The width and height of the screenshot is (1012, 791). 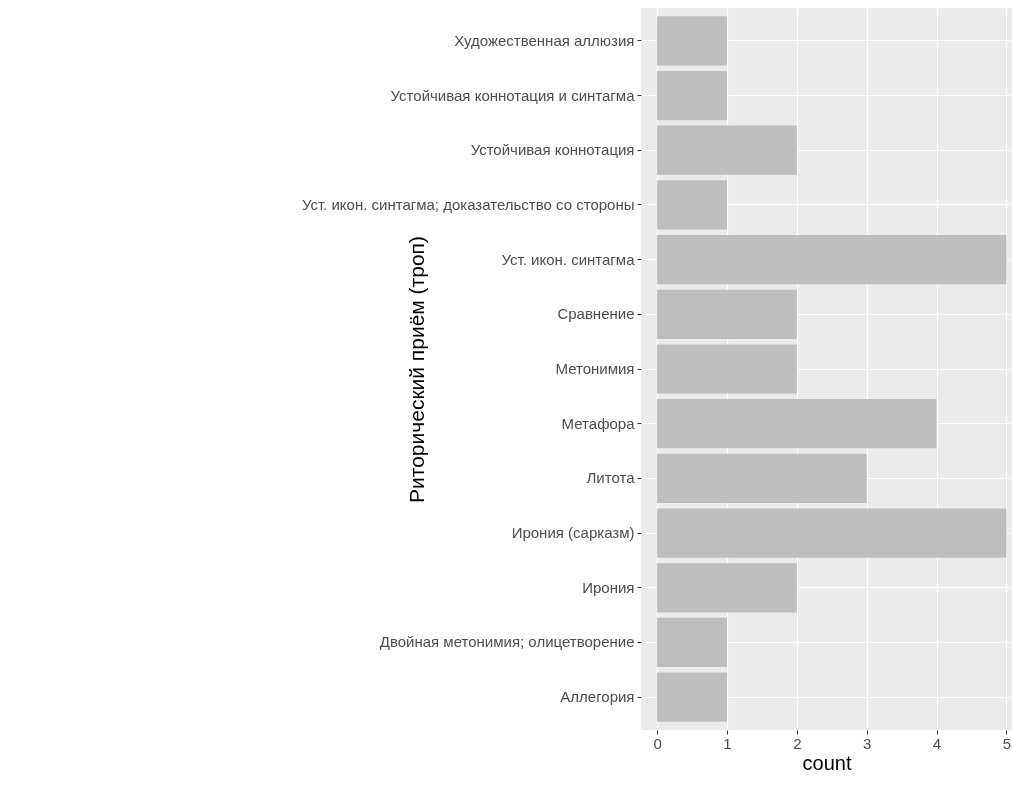 What do you see at coordinates (416, 369) in the screenshot?
I see `y-axis-title: Риторический приём (троп)` at bounding box center [416, 369].